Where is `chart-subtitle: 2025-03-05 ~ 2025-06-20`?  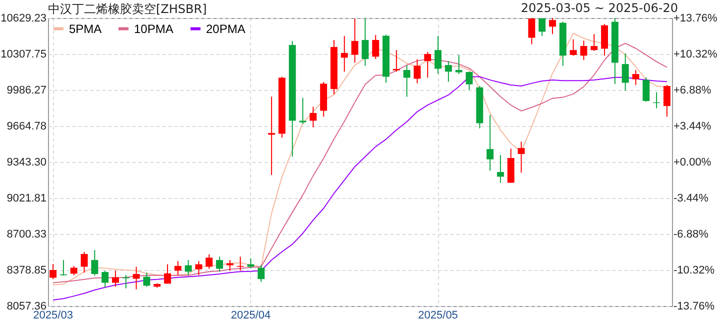
chart-subtitle: 2025-03-05 ~ 2025-06-20 is located at coordinates (599, 8).